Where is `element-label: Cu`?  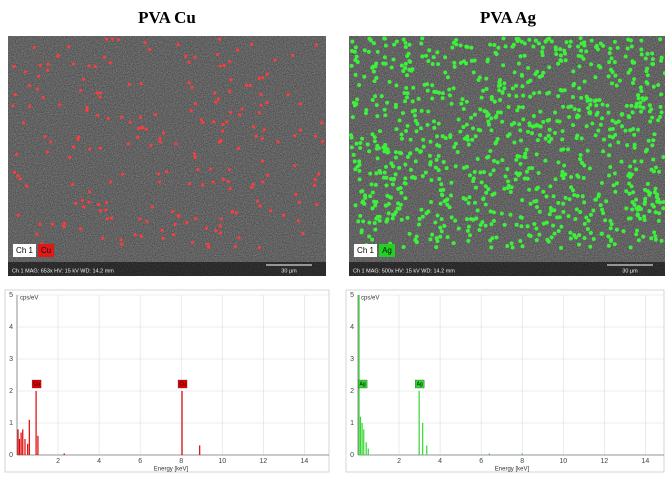 element-label: Cu is located at coordinates (46, 250).